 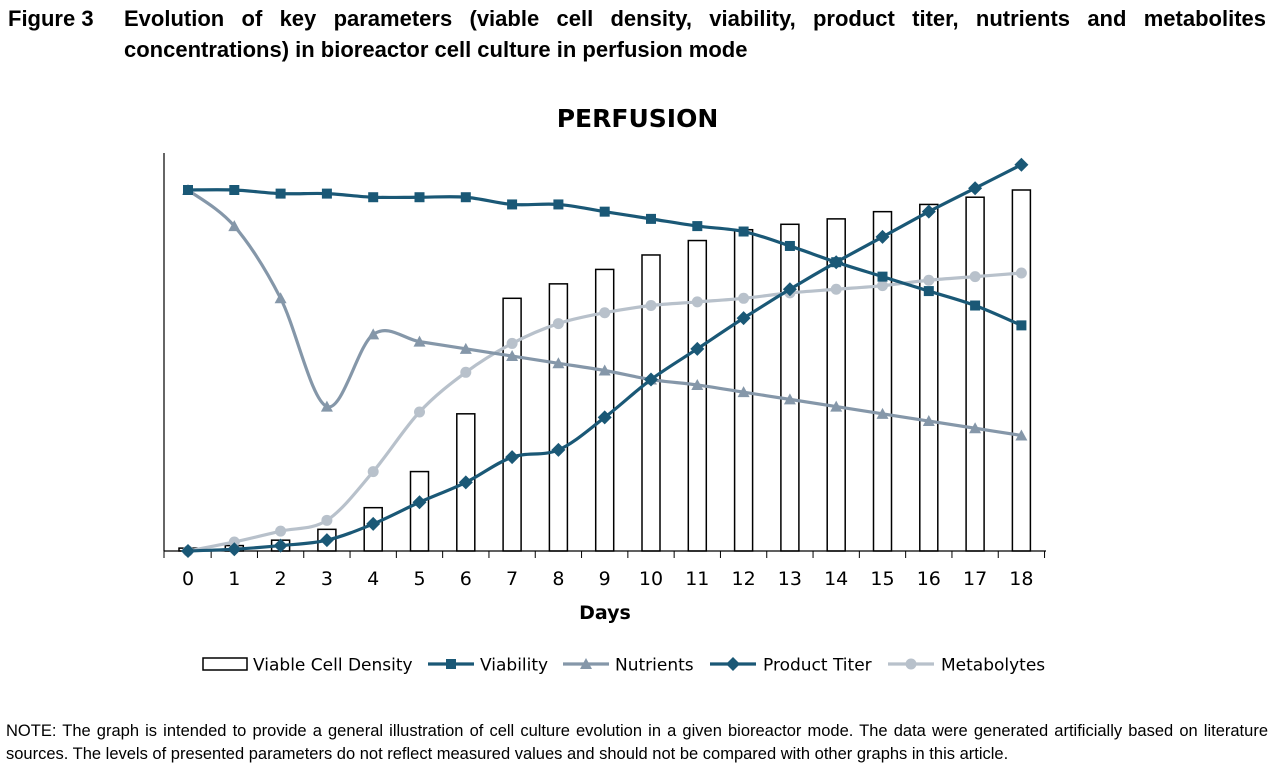 I want to click on legend-item-nutrients: Nutrients, so click(x=628, y=666).